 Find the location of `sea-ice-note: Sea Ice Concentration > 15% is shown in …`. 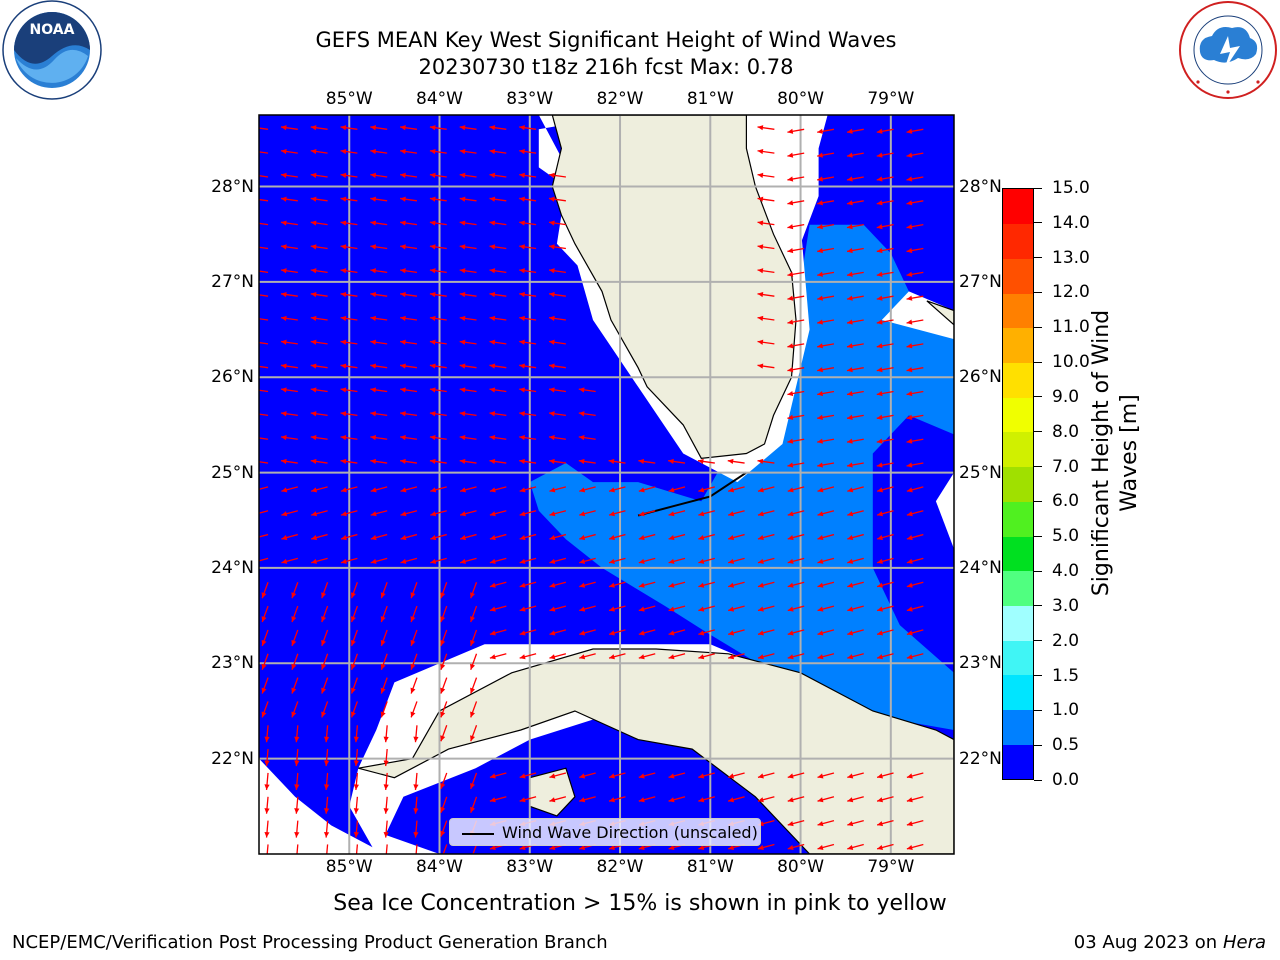

sea-ice-note: Sea Ice Concentration > 15% is shown in … is located at coordinates (640, 903).